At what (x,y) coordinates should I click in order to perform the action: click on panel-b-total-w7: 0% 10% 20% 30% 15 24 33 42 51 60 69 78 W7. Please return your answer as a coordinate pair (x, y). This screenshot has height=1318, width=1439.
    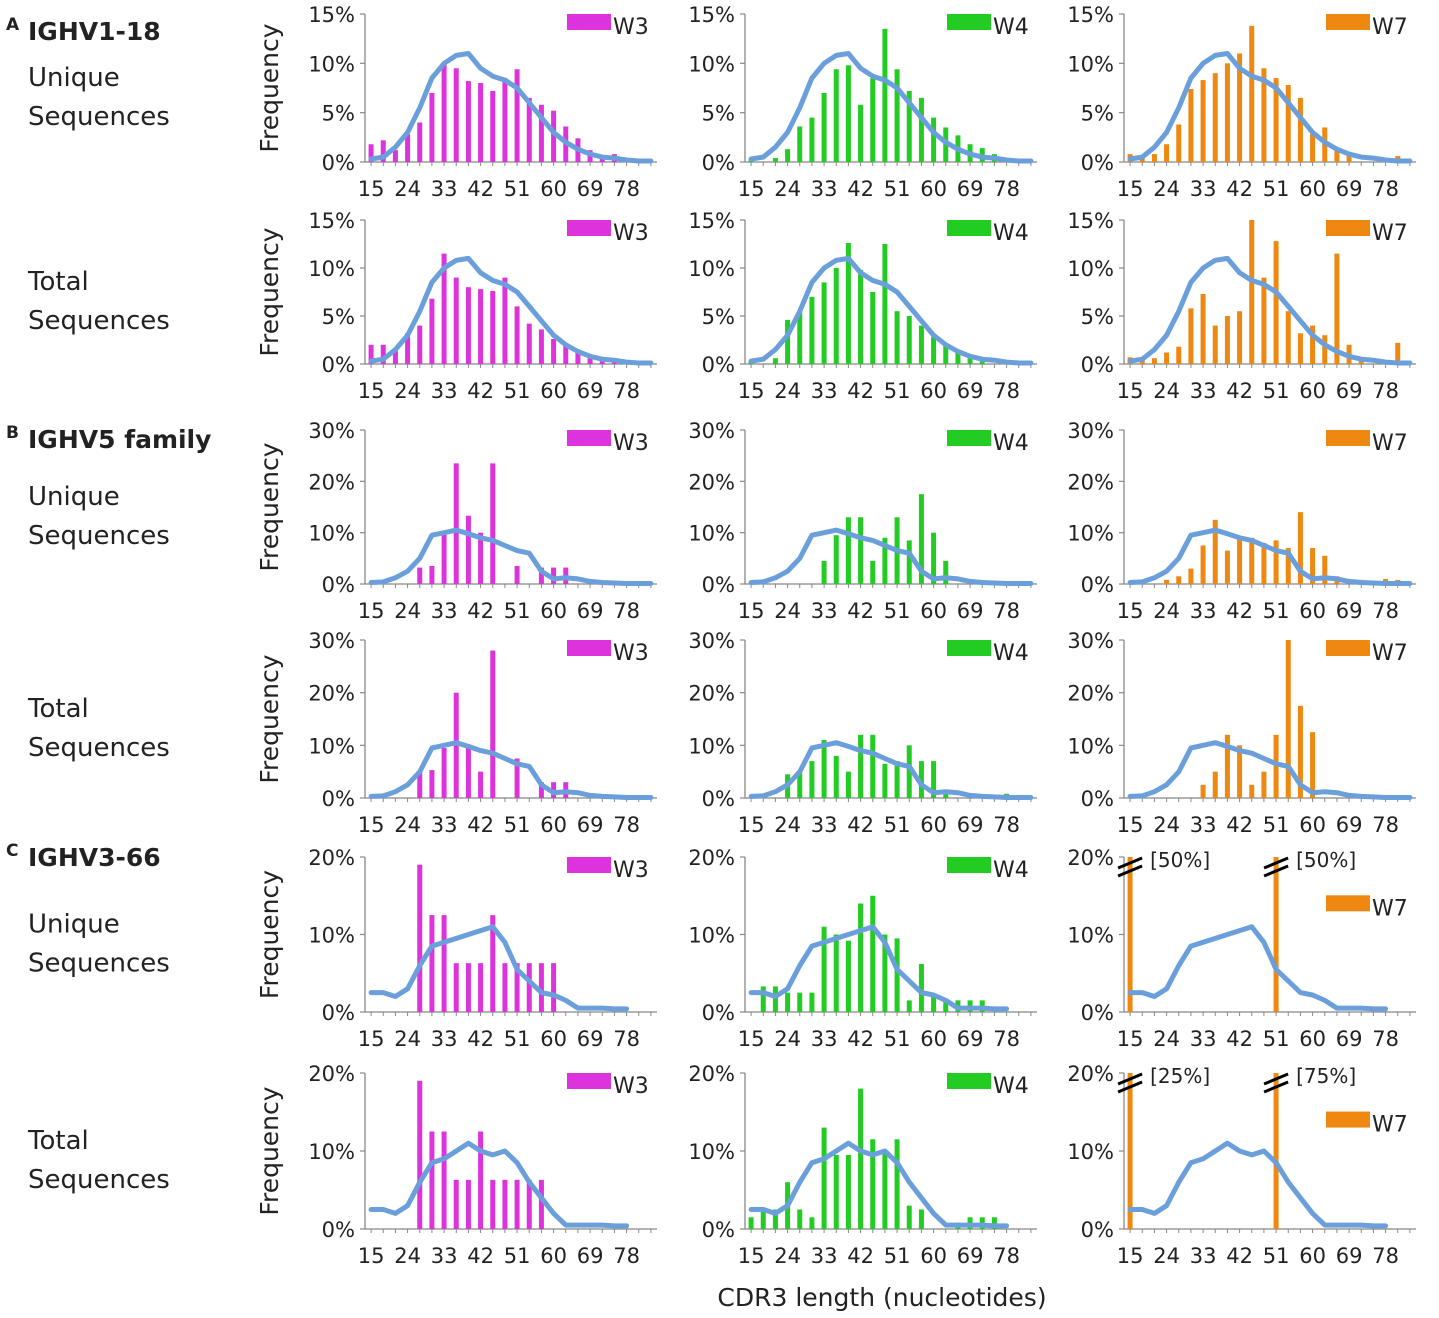
    Looking at the image, I should click on (1241, 733).